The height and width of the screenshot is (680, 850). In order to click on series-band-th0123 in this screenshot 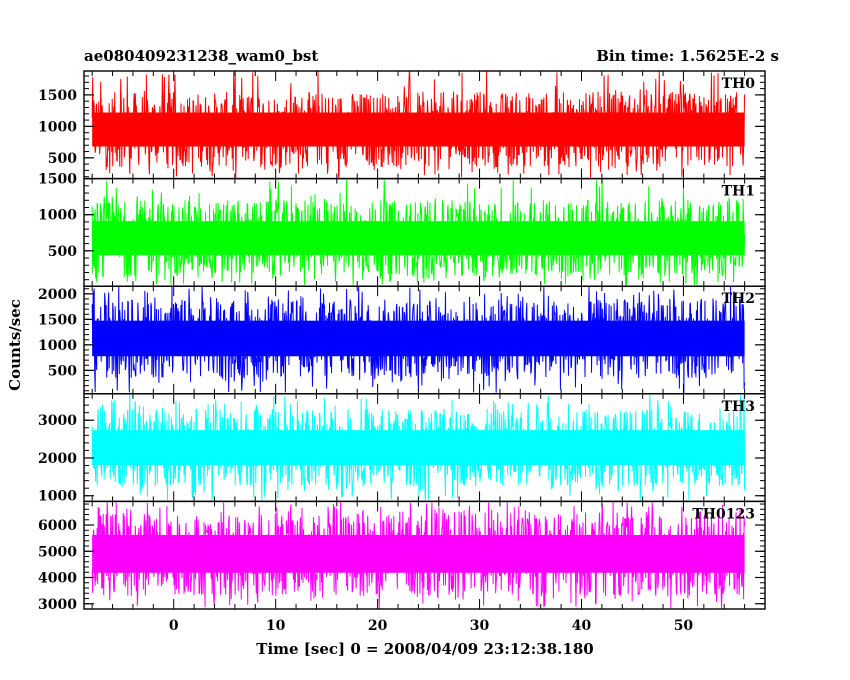, I will do `click(418, 553)`.